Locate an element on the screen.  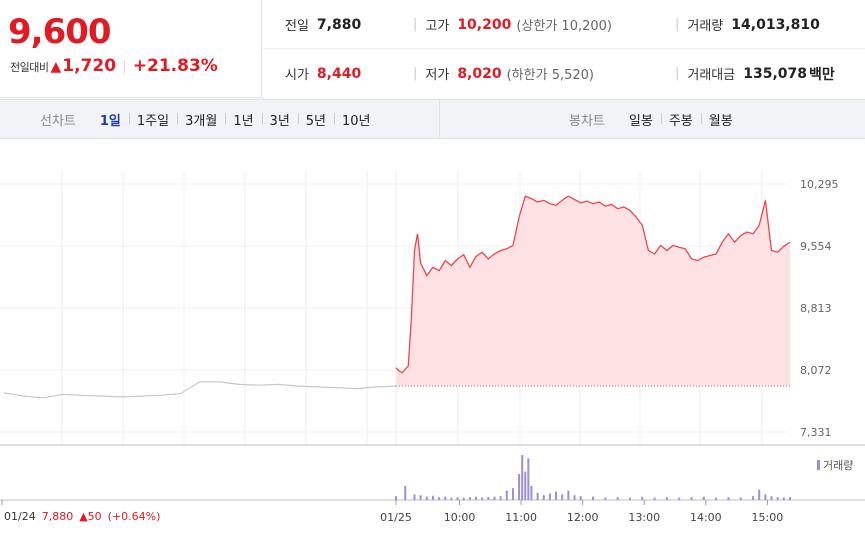
candle-chart-title: 봉차트 is located at coordinates (587, 121).